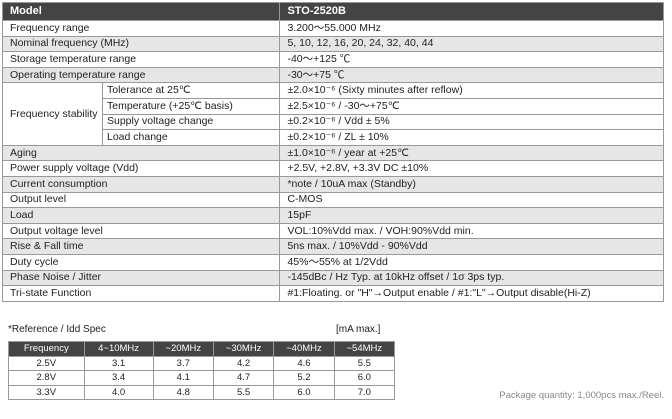 The width and height of the screenshot is (672, 419). What do you see at coordinates (471, 262) in the screenshot?
I see `spec-value: 45%〜55% at 1/2Vdd` at bounding box center [471, 262].